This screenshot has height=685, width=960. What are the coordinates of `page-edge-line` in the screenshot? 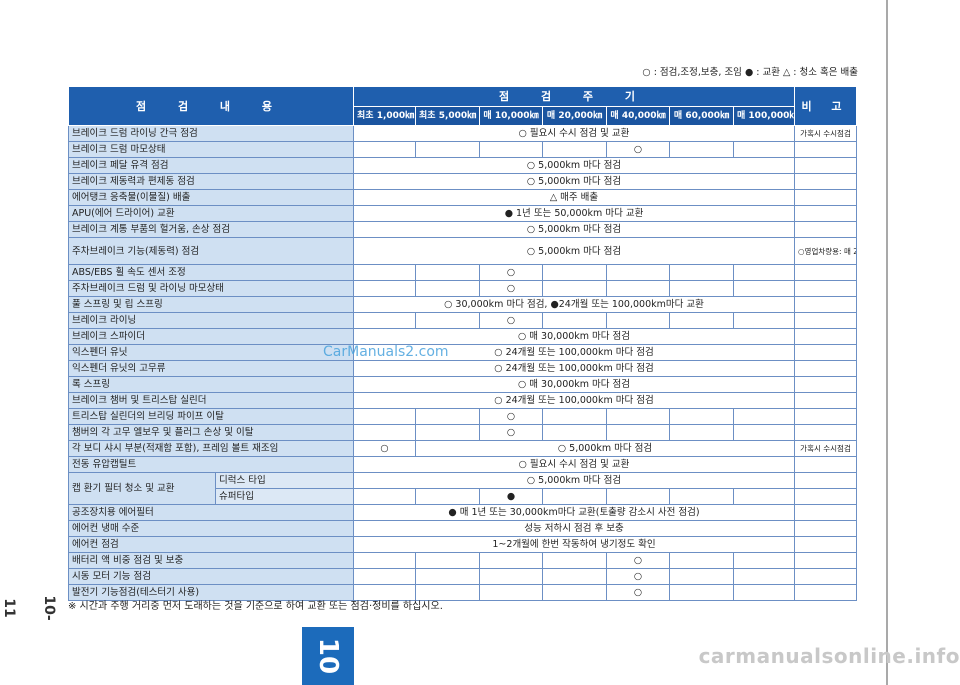 It's located at (887, 342).